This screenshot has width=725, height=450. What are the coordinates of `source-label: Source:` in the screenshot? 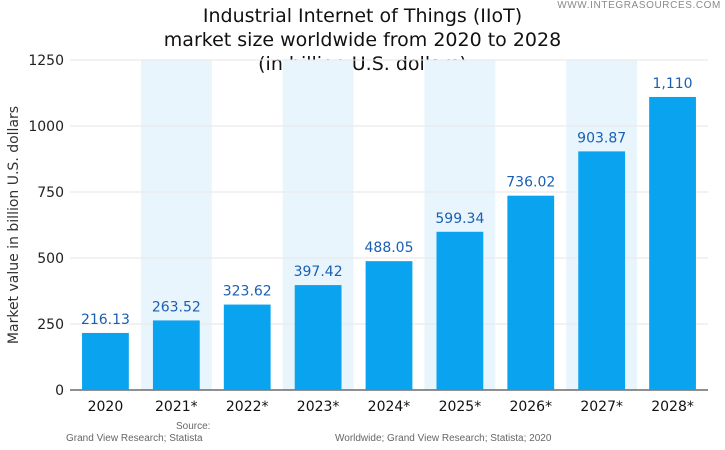 It's located at (193, 426).